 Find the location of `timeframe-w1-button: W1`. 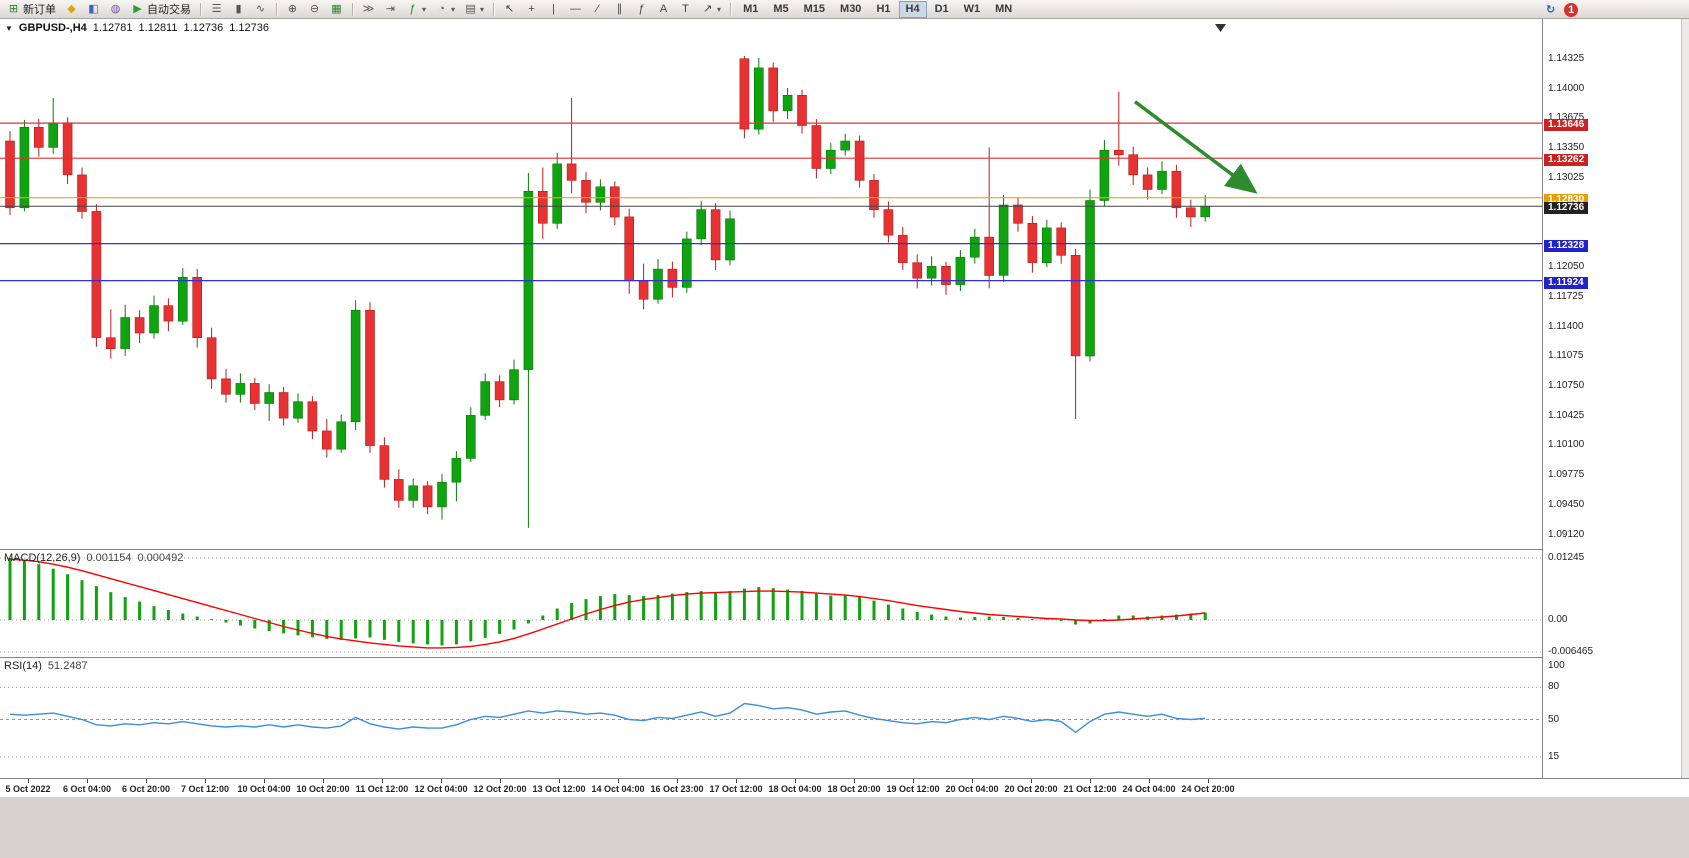

timeframe-w1-button: W1 is located at coordinates (972, 9).